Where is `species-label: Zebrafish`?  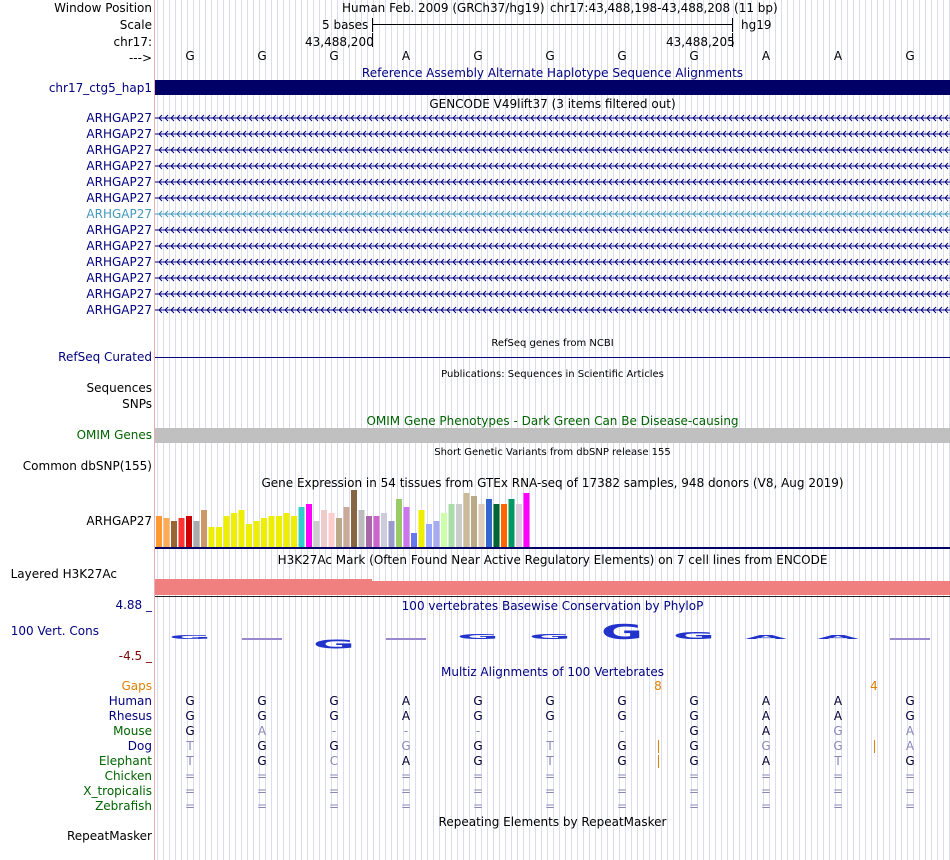 species-label: Zebrafish is located at coordinates (123, 806).